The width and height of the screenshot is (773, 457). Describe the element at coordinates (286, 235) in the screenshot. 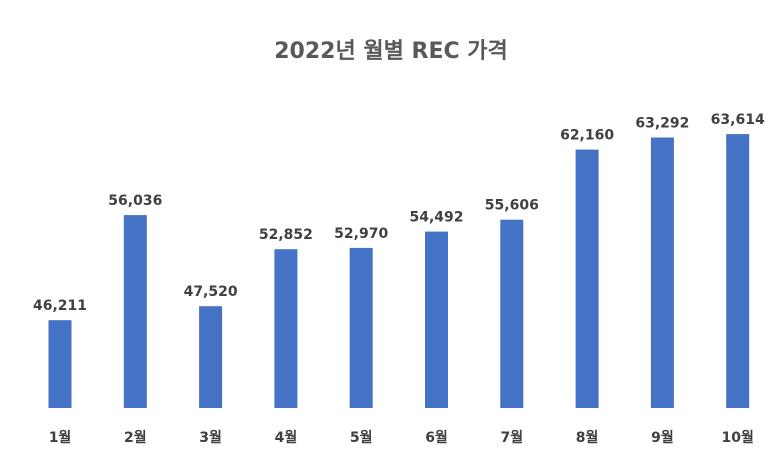

I see `data-label-4: 52,852` at that location.